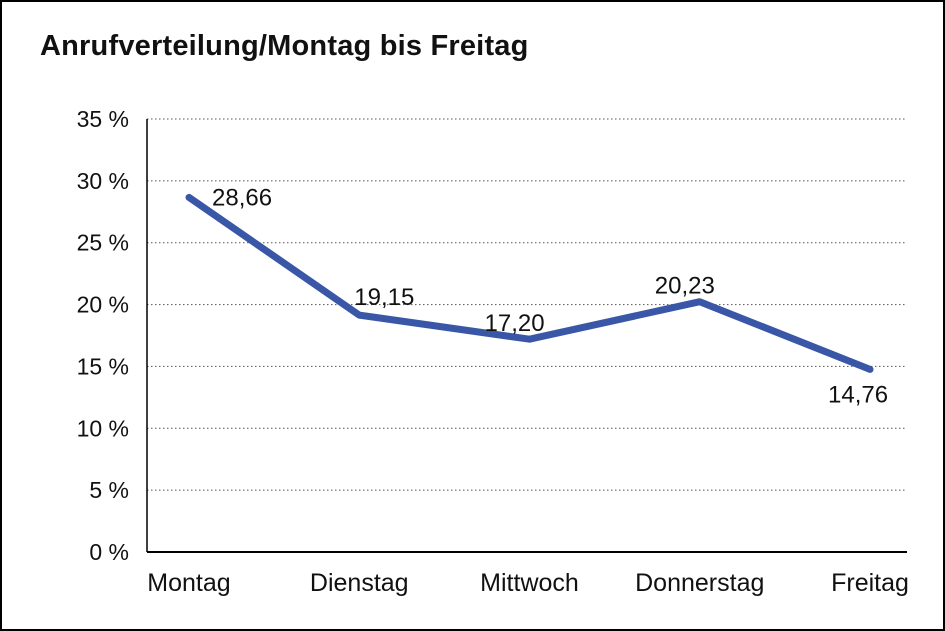 The image size is (945, 631). What do you see at coordinates (242, 197) in the screenshot?
I see `value-label: 28,66` at bounding box center [242, 197].